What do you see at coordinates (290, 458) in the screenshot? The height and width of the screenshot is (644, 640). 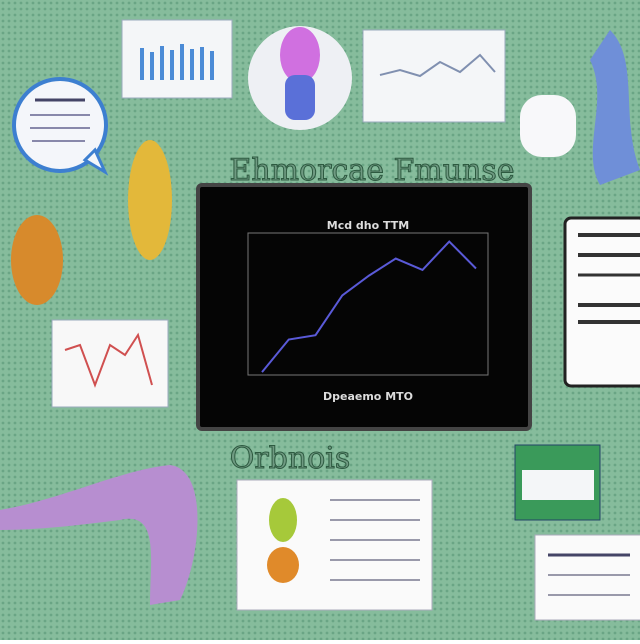 I see `subheading: Orbnois` at bounding box center [290, 458].